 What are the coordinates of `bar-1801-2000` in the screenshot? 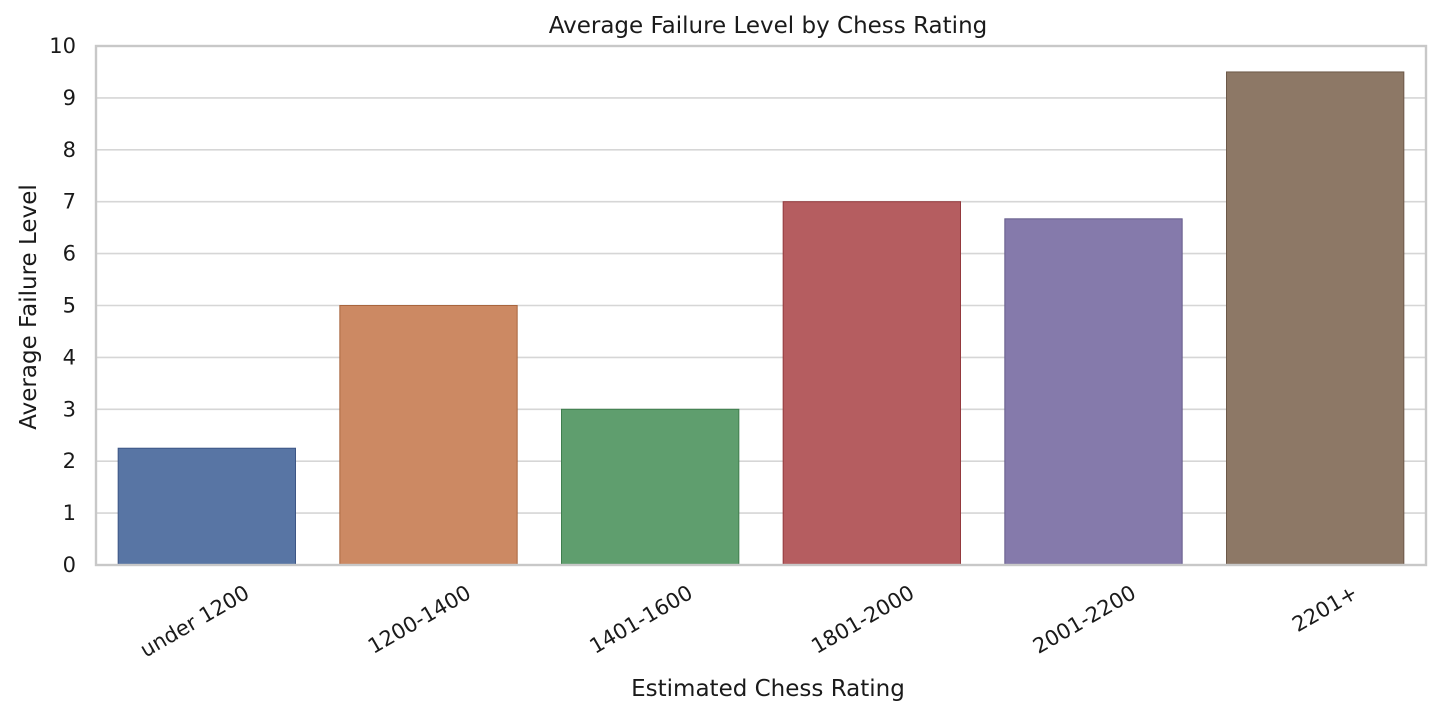 It's located at (872, 383).